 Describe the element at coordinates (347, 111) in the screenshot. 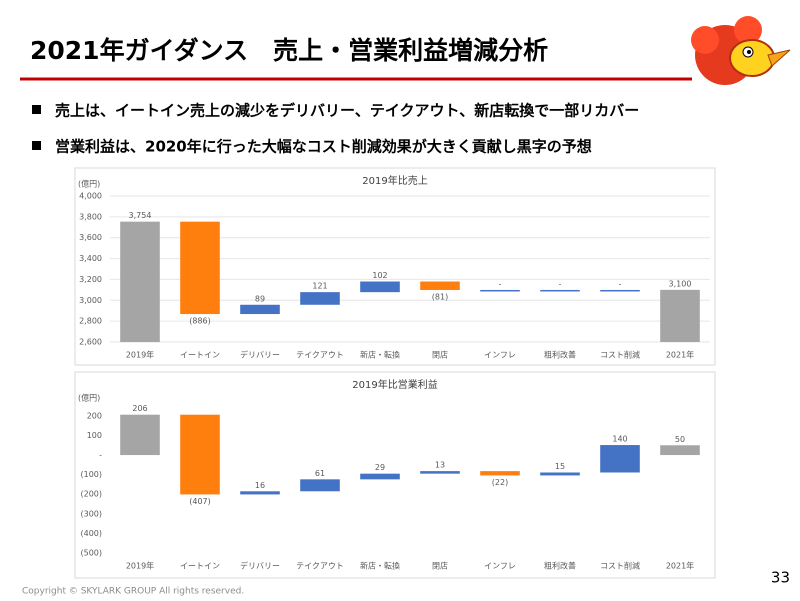

I see `bullet-text: 売上は、イートイン売上の減少をデリバリー、テイクアウト、新店転換で一部リカバー` at that location.